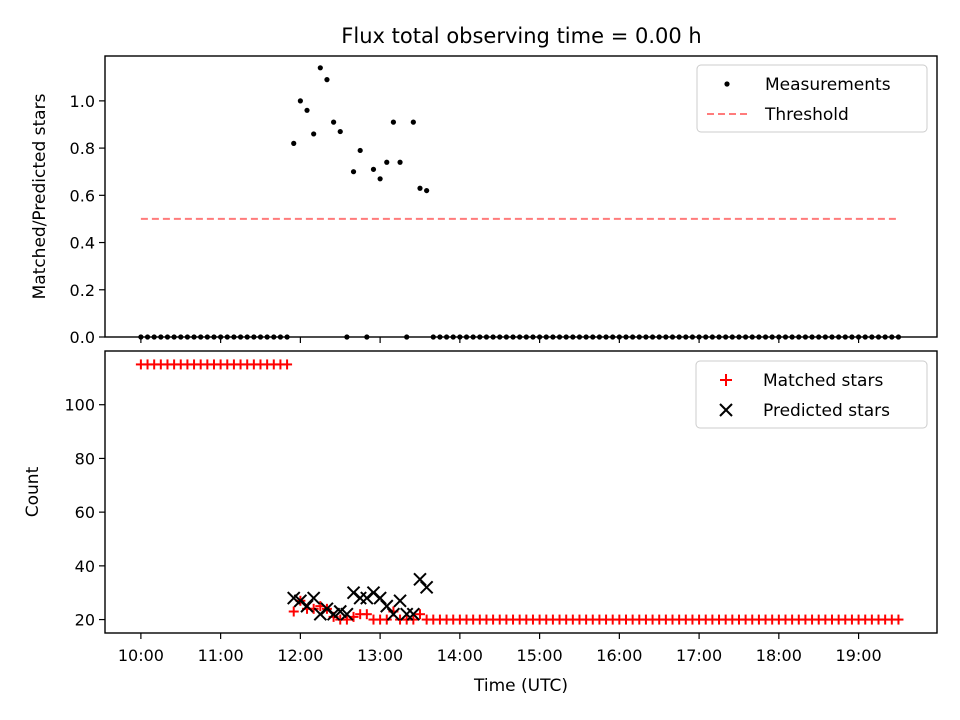  What do you see at coordinates (221, 655) in the screenshot?
I see `x-tick-label: 11:00` at bounding box center [221, 655].